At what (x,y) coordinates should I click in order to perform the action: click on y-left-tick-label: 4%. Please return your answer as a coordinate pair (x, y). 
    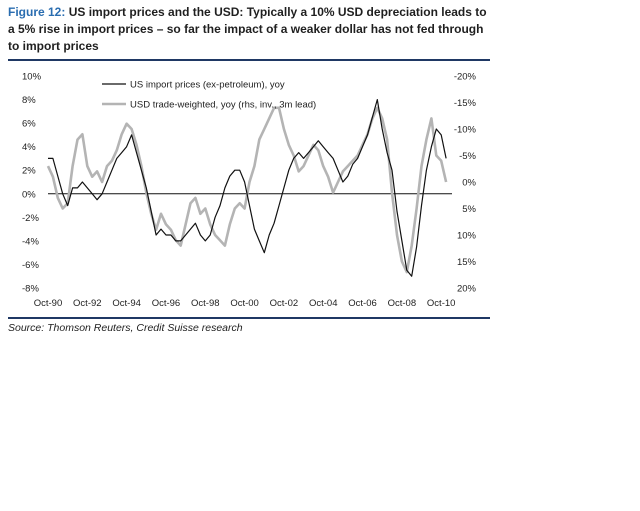
    Looking at the image, I should click on (29, 147).